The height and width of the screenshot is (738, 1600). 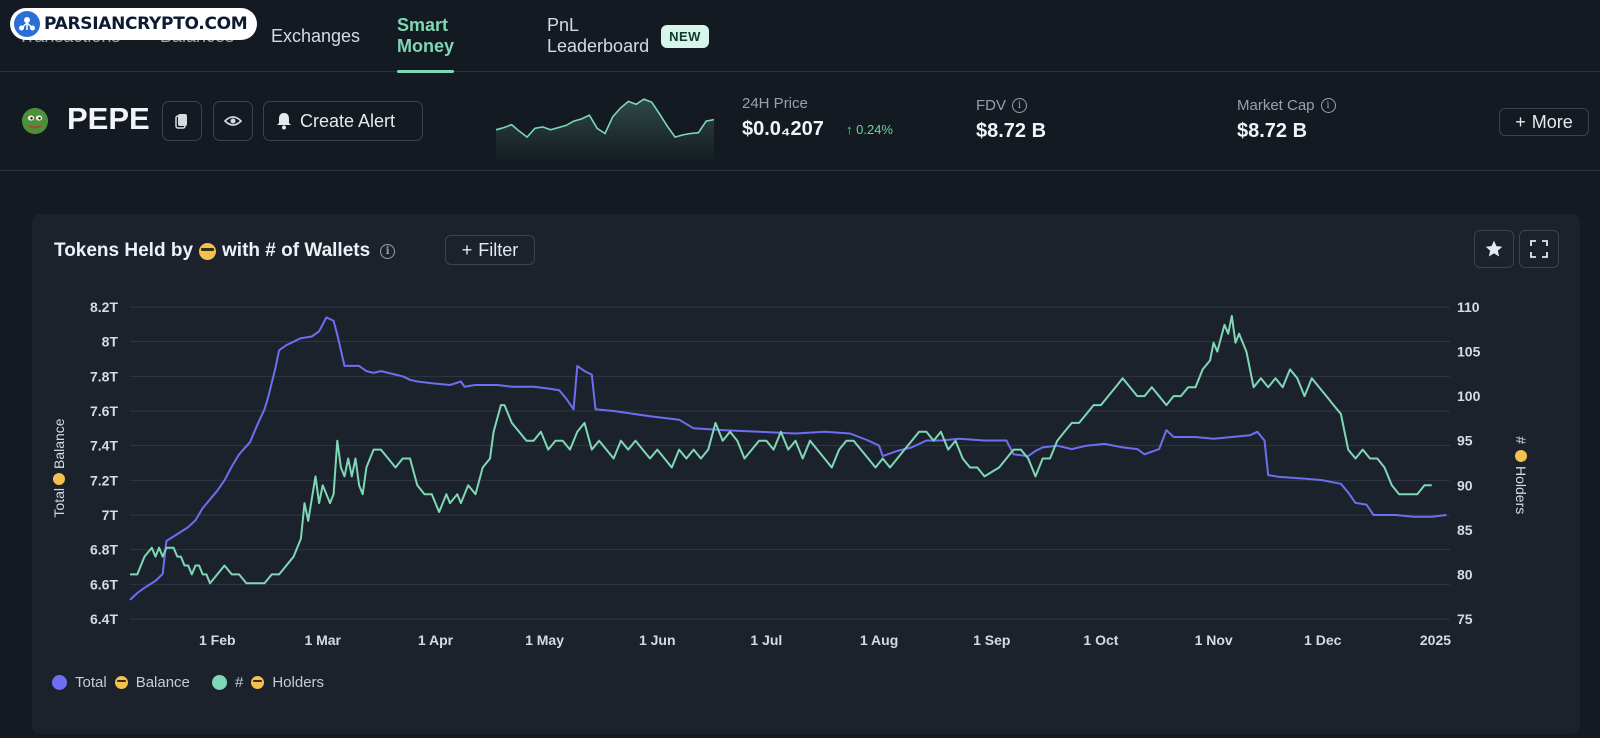 I want to click on market-cap-label: Market Cap i, so click(x=1286, y=105).